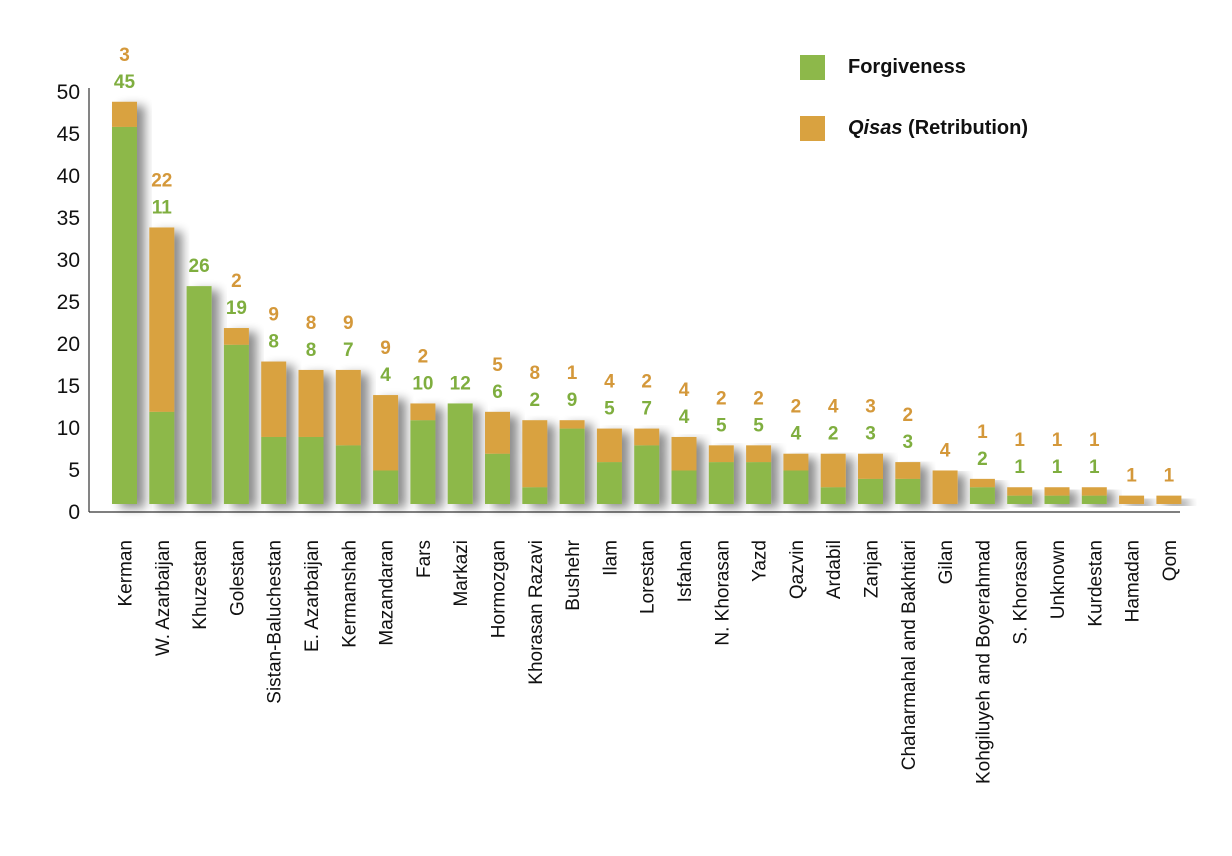 The image size is (1232, 856). What do you see at coordinates (536, 612) in the screenshot?
I see `x-tick-label: Khorasan Razavi` at bounding box center [536, 612].